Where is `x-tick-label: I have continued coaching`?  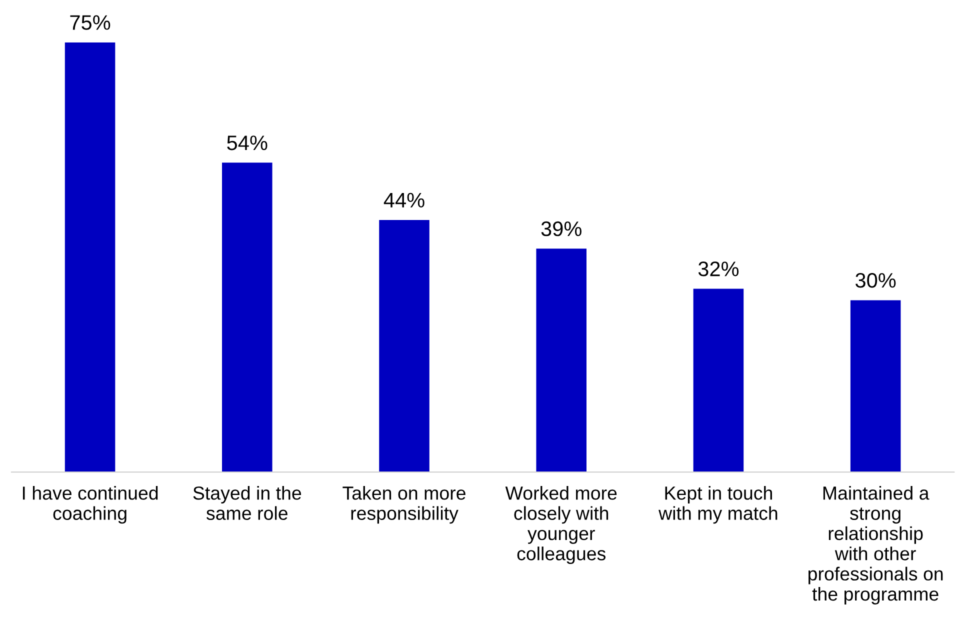
x-tick-label: I have continued coaching is located at coordinates (90, 505).